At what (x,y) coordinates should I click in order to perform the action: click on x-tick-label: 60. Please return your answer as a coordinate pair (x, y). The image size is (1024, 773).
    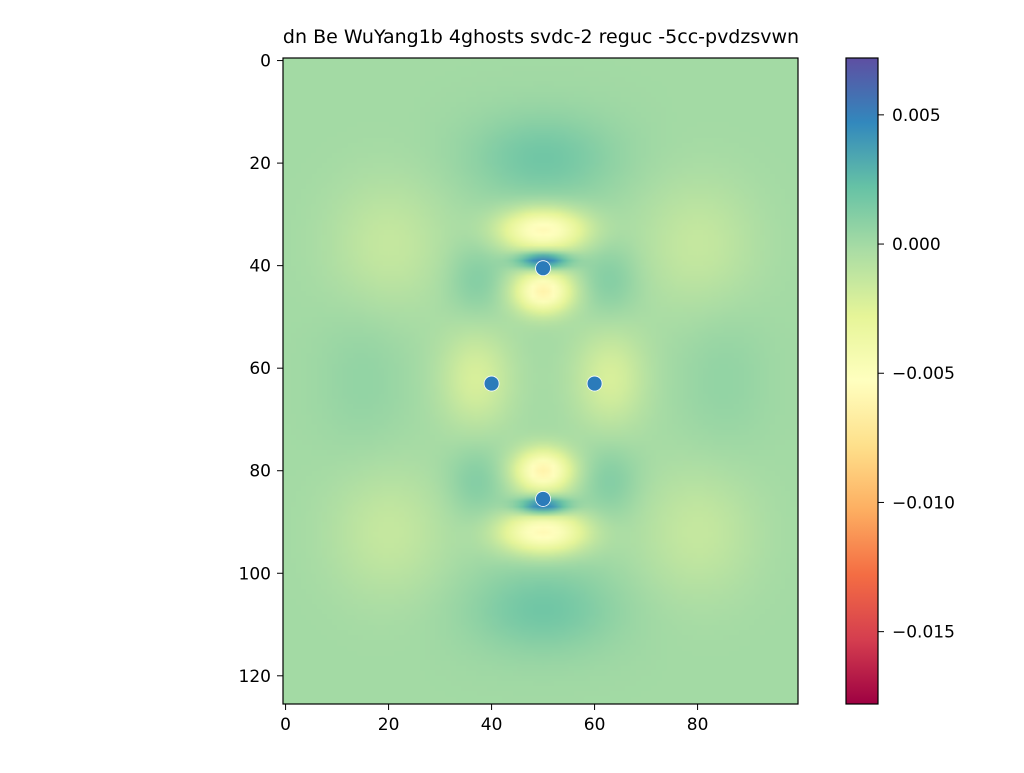
    Looking at the image, I should click on (595, 725).